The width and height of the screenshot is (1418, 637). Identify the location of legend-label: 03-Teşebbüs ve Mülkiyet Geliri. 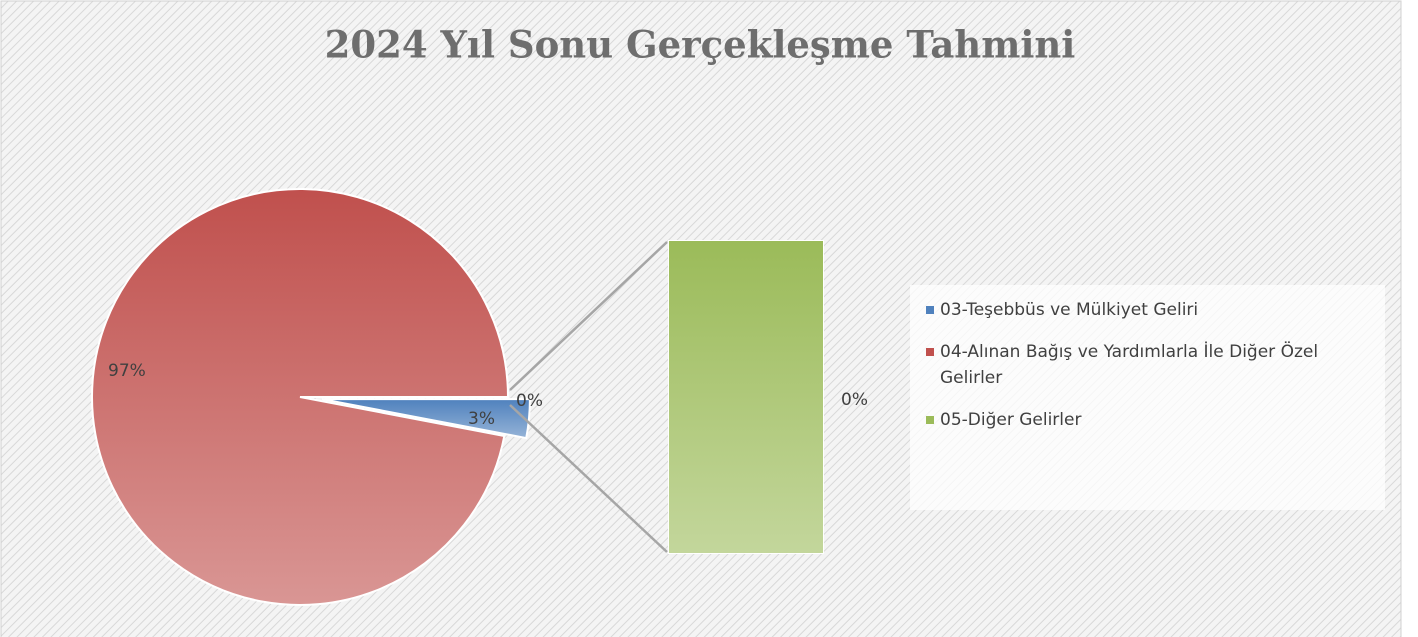
(1069, 310).